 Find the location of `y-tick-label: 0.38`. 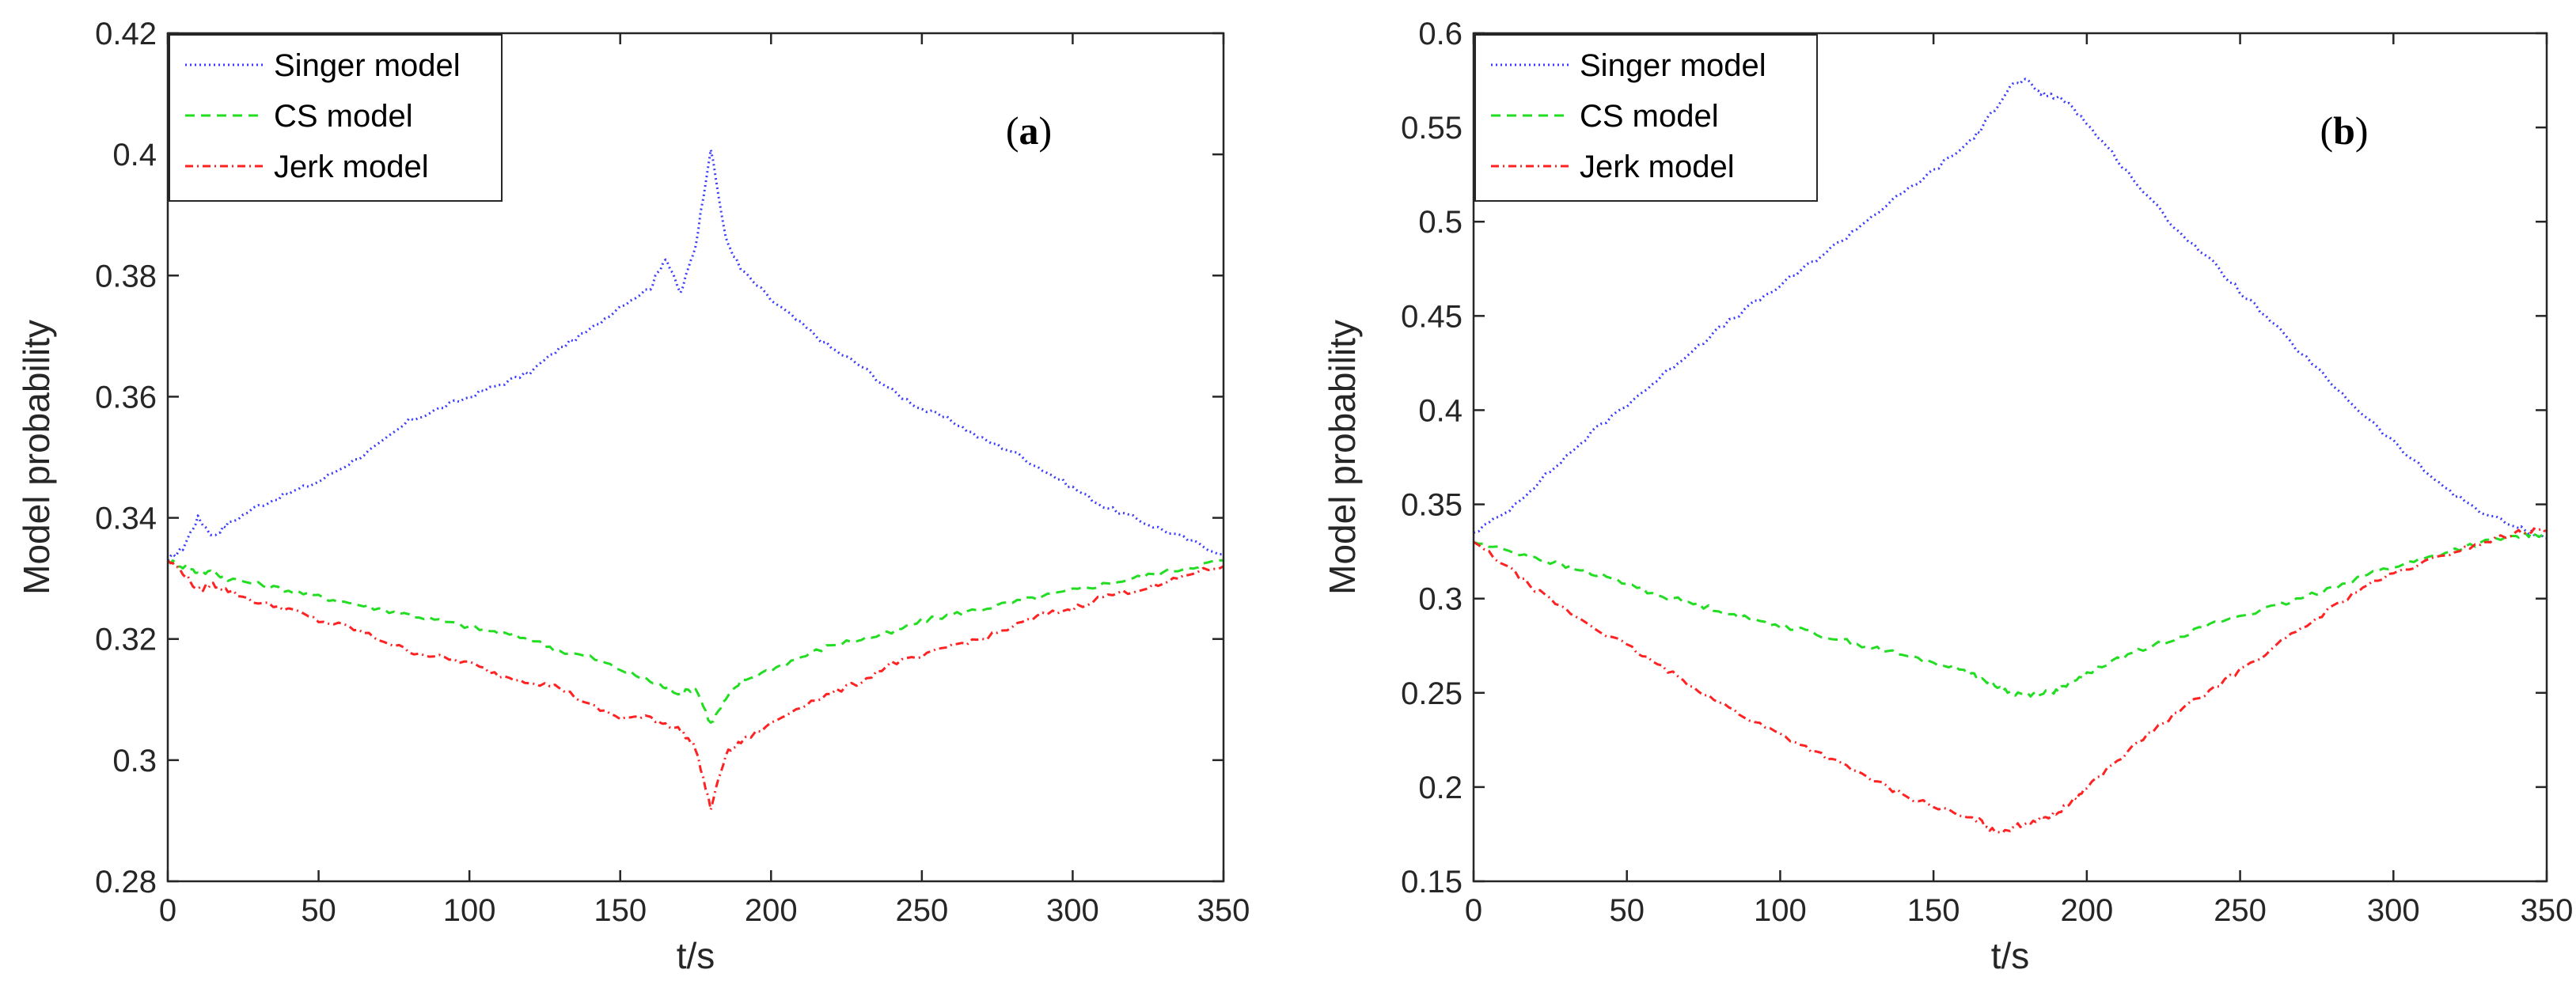

y-tick-label: 0.38 is located at coordinates (126, 276).